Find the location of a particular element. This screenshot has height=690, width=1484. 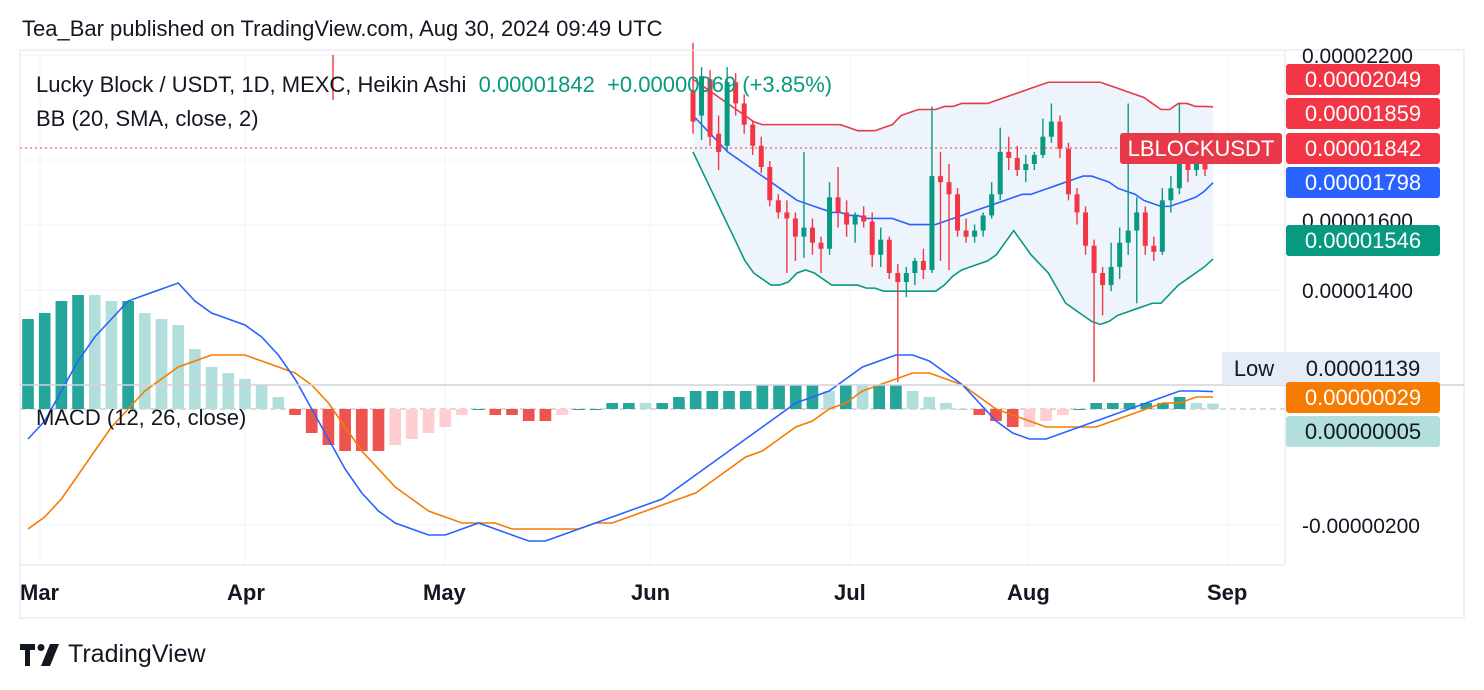

bollinger-bands is located at coordinates (953, 202).